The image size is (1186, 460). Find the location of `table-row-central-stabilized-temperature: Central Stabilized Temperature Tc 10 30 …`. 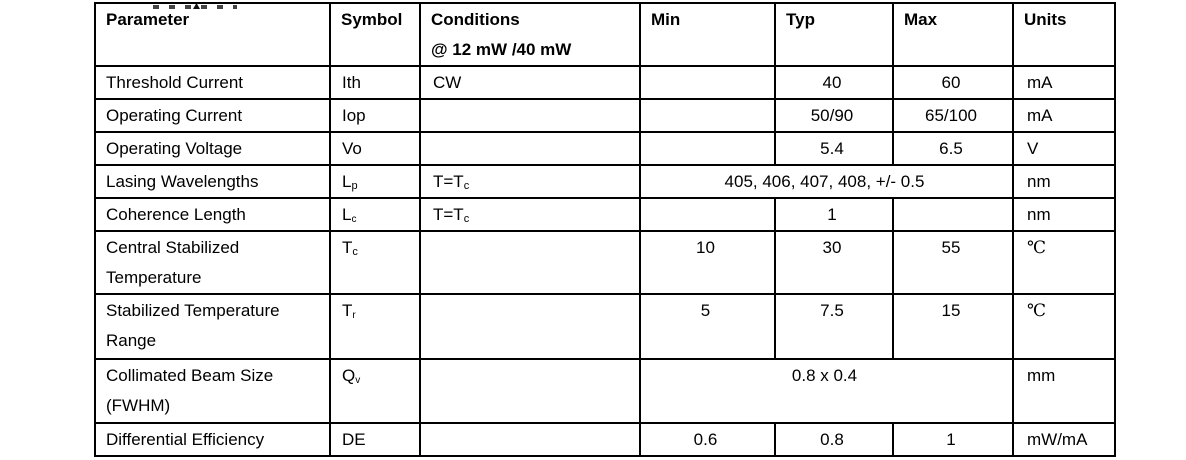

table-row-central-stabilized-temperature: Central Stabilized Temperature Tc 10 30 … is located at coordinates (605, 262).